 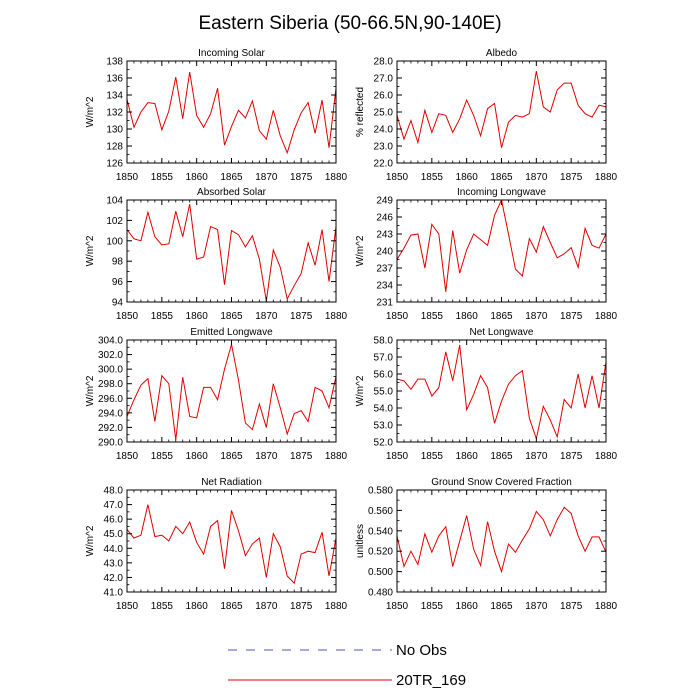 I want to click on y-tick-label: 27.0, so click(x=384, y=79).